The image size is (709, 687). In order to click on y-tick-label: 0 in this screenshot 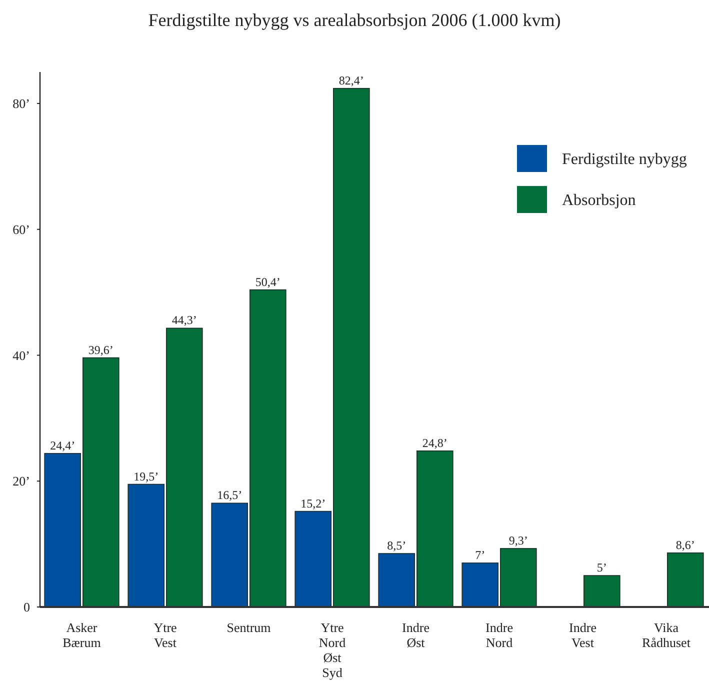, I will do `click(27, 607)`.